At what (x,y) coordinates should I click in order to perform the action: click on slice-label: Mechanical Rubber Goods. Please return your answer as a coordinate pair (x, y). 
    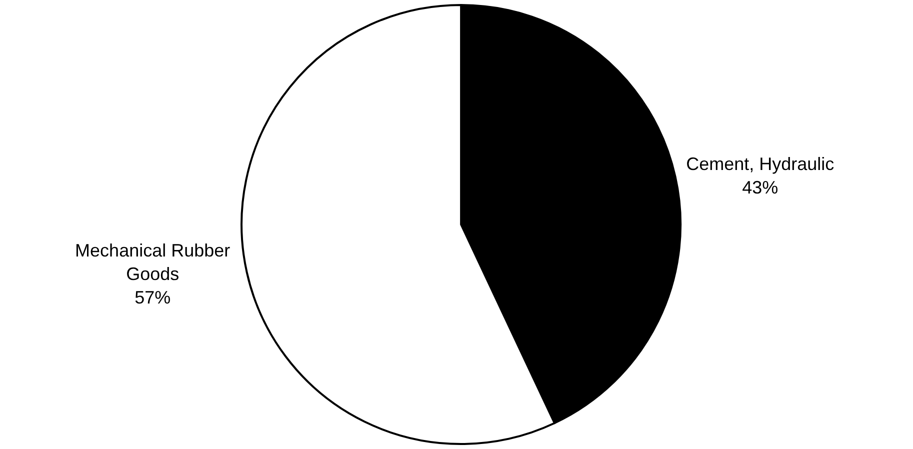
    Looking at the image, I should click on (152, 262).